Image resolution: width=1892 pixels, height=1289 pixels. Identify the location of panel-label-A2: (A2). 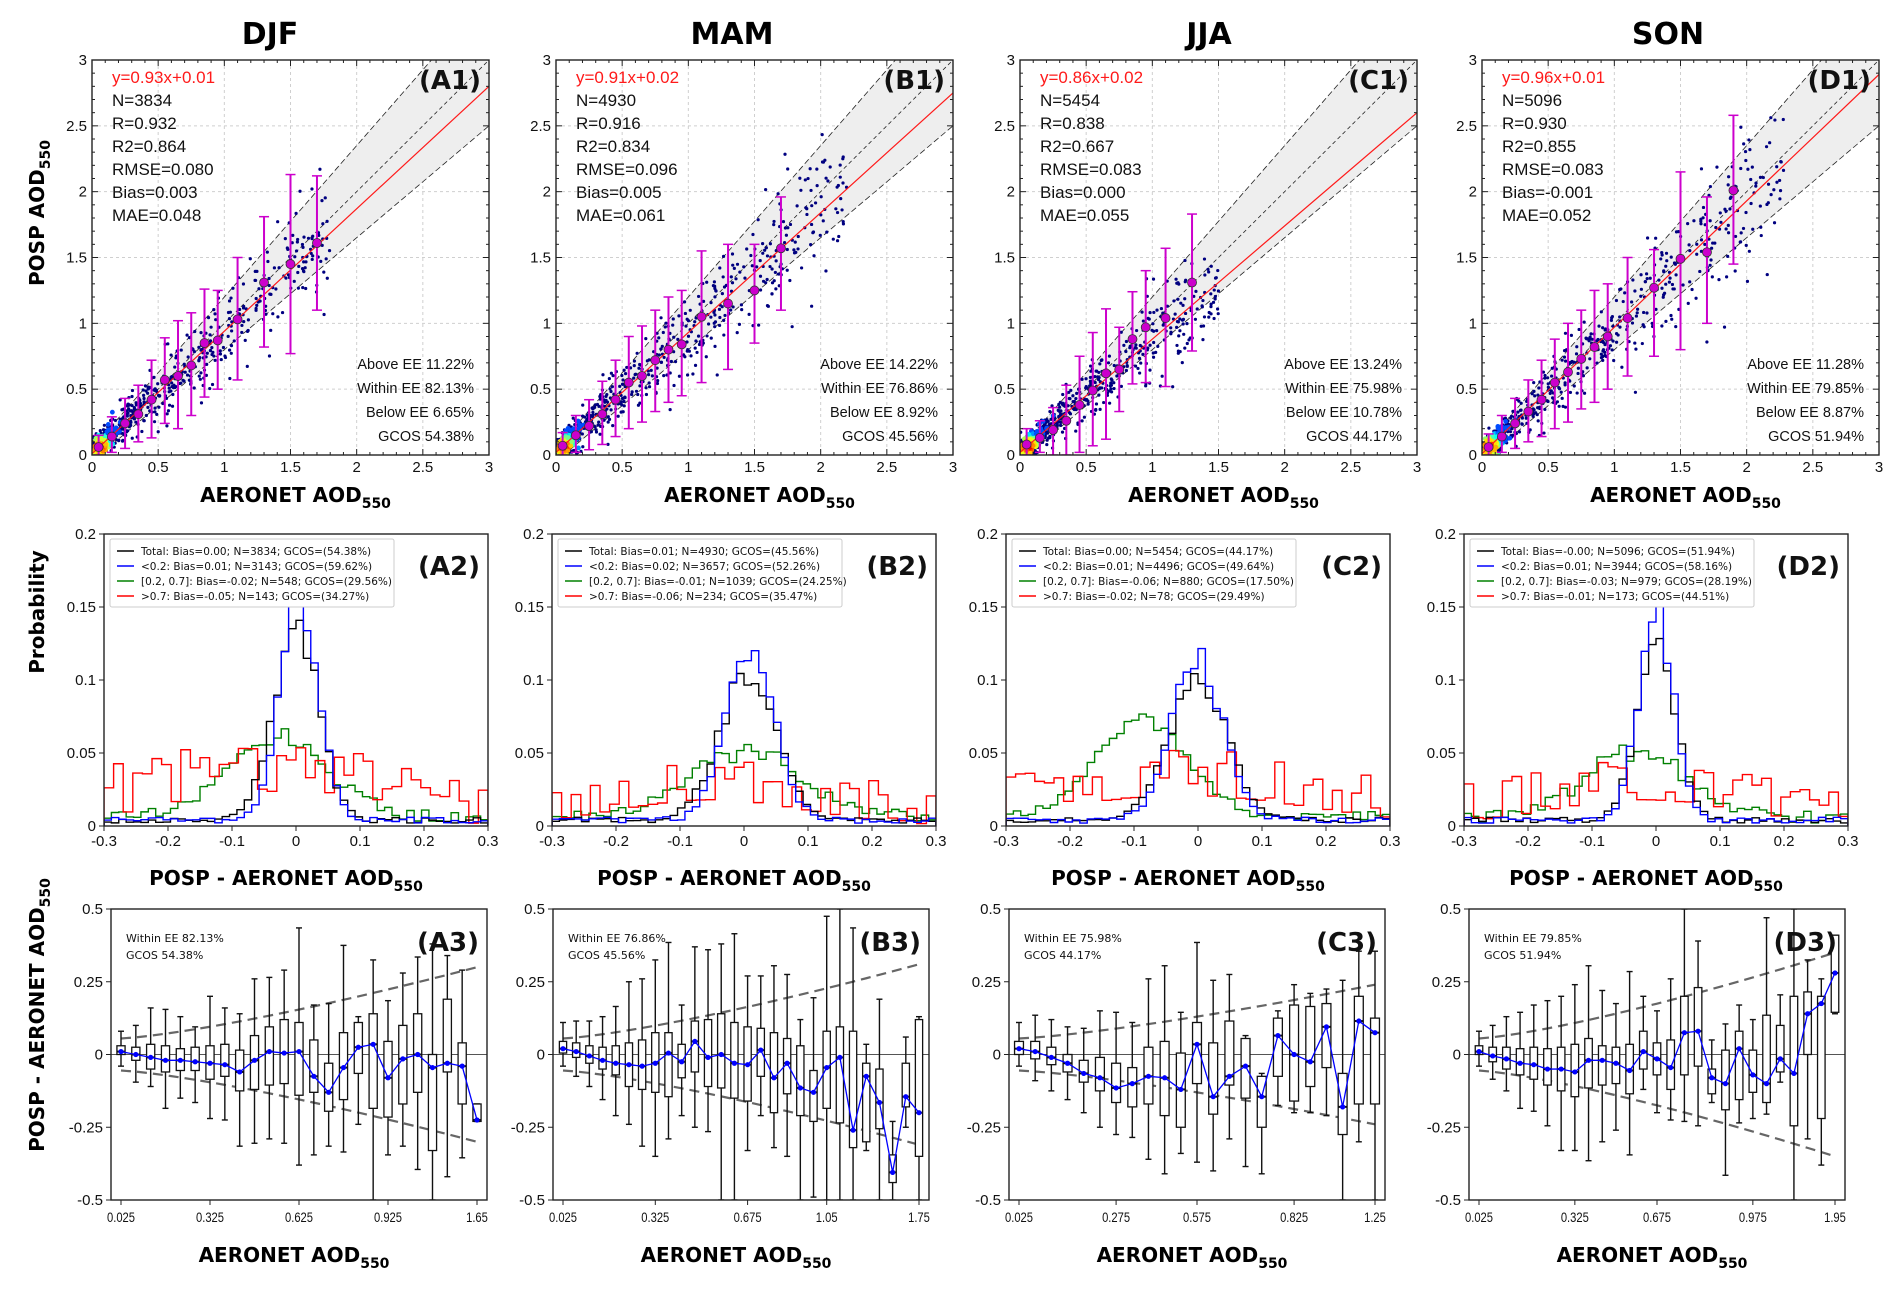
(449, 567).